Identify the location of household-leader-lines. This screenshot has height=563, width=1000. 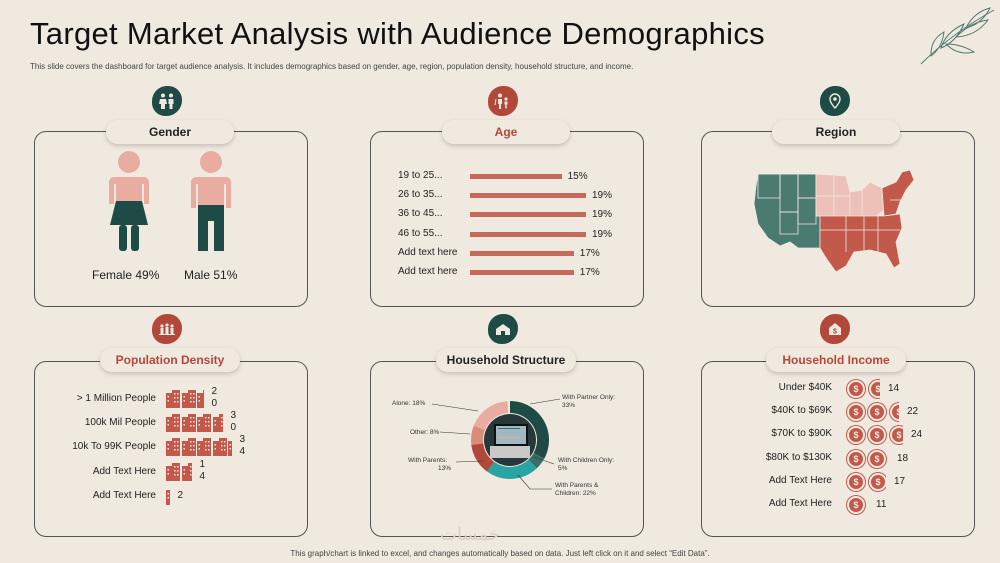
(496, 444).